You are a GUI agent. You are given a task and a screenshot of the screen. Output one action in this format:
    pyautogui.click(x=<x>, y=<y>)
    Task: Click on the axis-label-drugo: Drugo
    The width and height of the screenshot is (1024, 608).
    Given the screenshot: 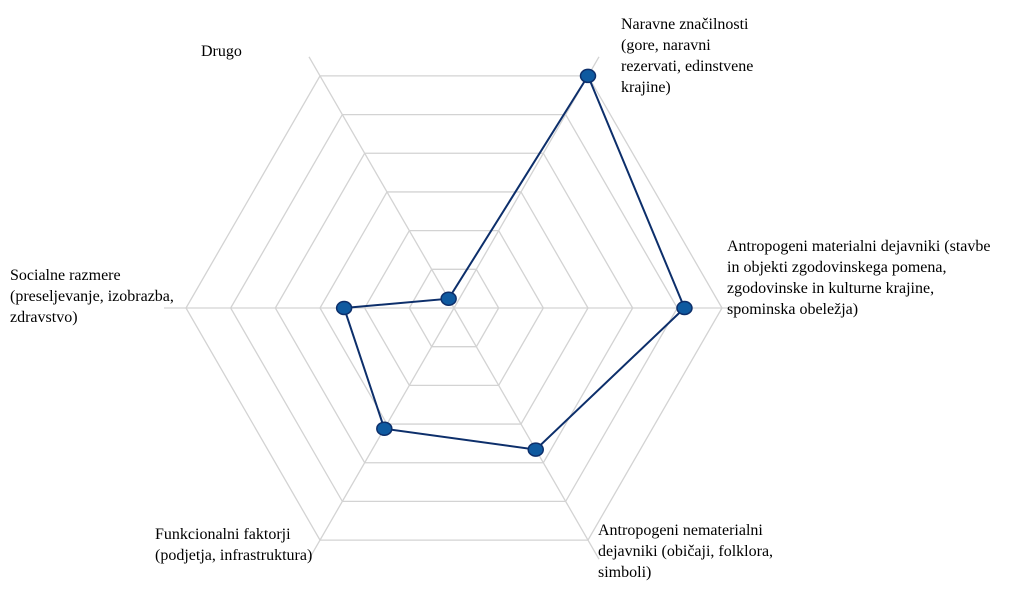 What is the action you would take?
    pyautogui.click(x=221, y=51)
    